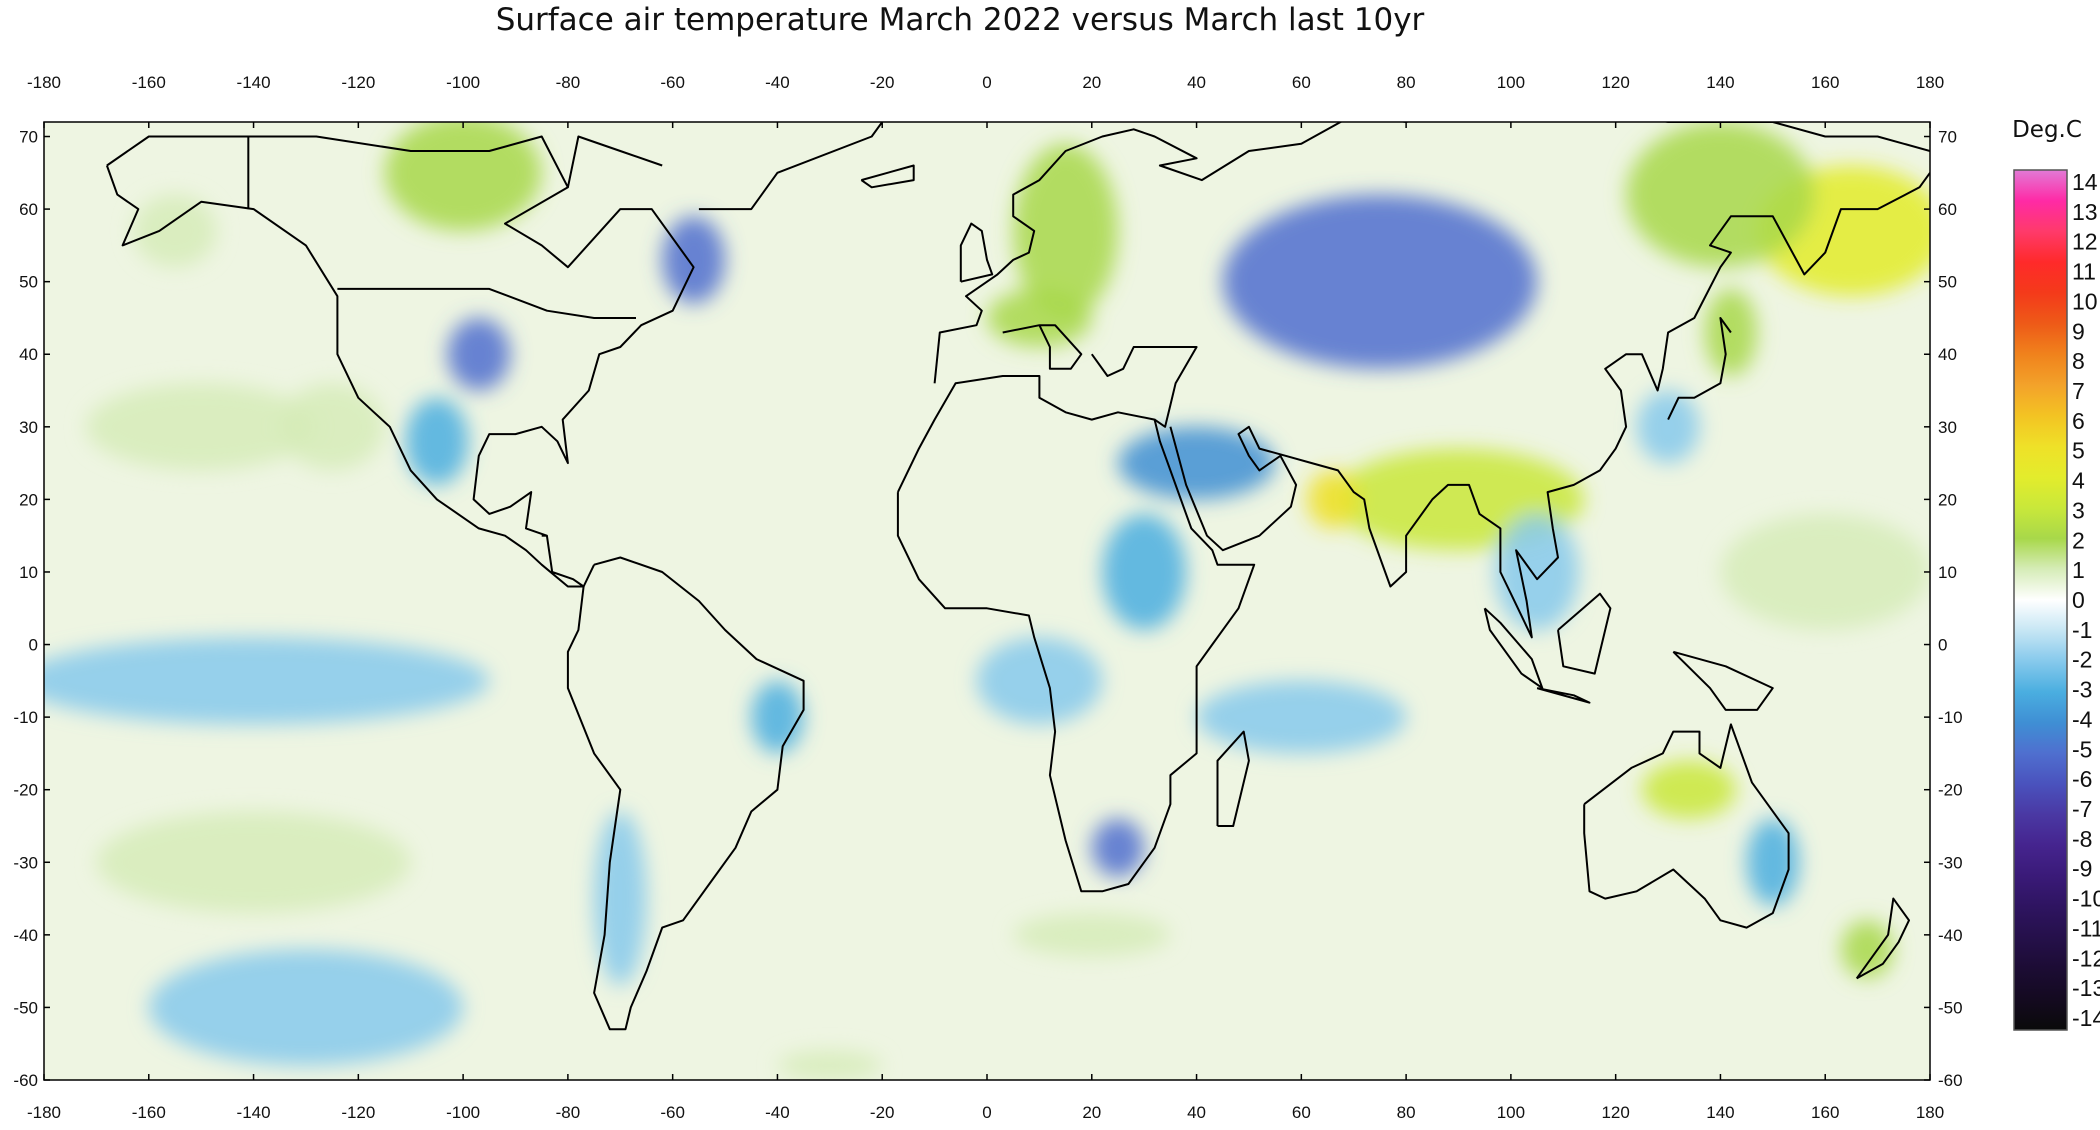 This screenshot has height=1130, width=2100. Describe the element at coordinates (1947, 209) in the screenshot. I see `right-lat-tick-label: 60` at that location.